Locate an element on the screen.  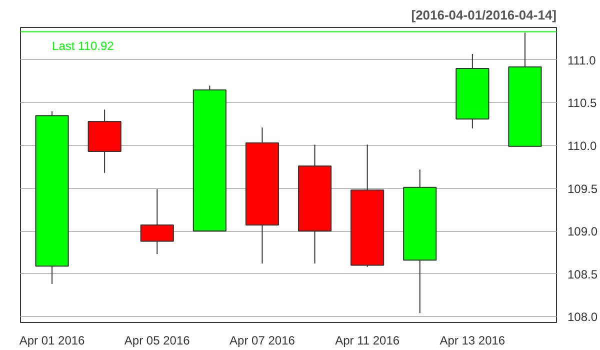
x-tick-label: Apr 05 2016 is located at coordinates (157, 341).